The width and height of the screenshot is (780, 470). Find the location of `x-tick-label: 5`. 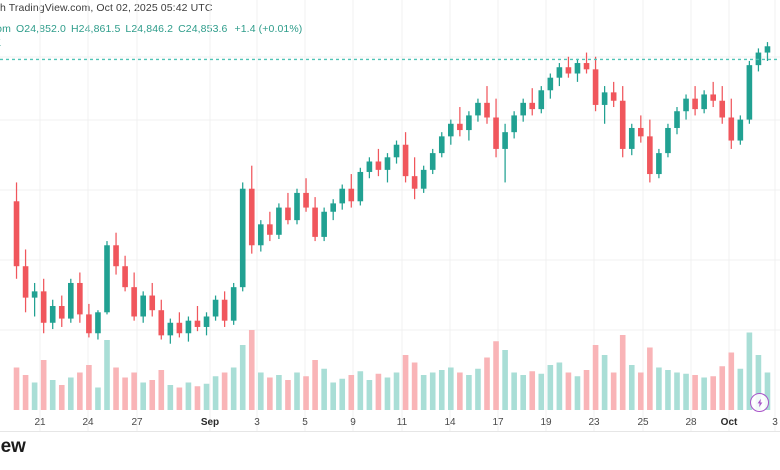

x-tick-label: 5 is located at coordinates (305, 422).